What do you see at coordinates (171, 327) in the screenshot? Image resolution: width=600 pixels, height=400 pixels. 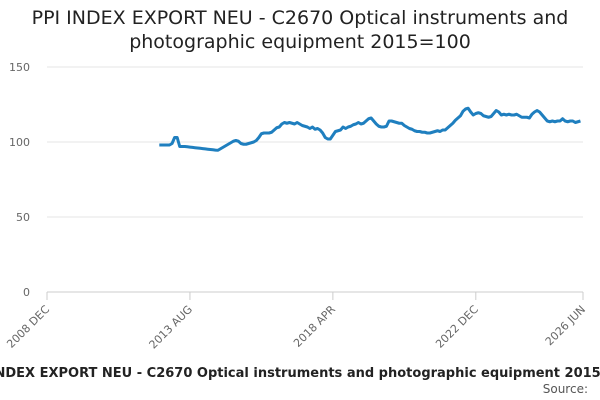 I see `x-tick-label: 2013 AUG` at bounding box center [171, 327].